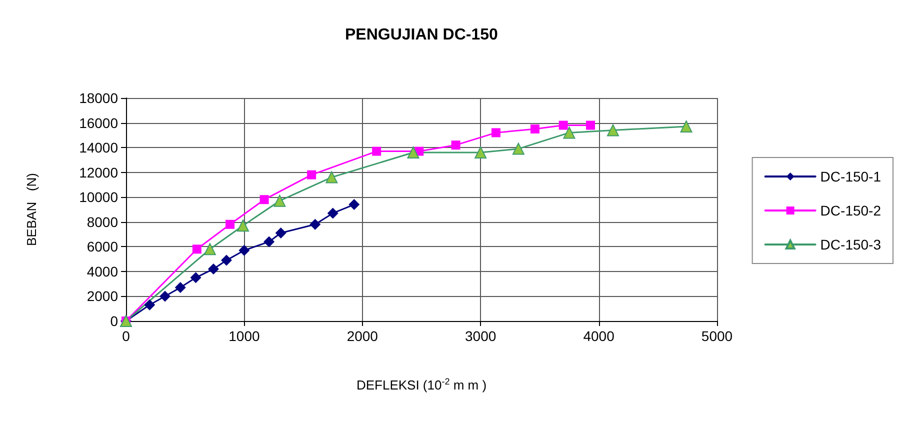 The width and height of the screenshot is (903, 421). What do you see at coordinates (480, 336) in the screenshot?
I see `x-tick-label: 3000` at bounding box center [480, 336].